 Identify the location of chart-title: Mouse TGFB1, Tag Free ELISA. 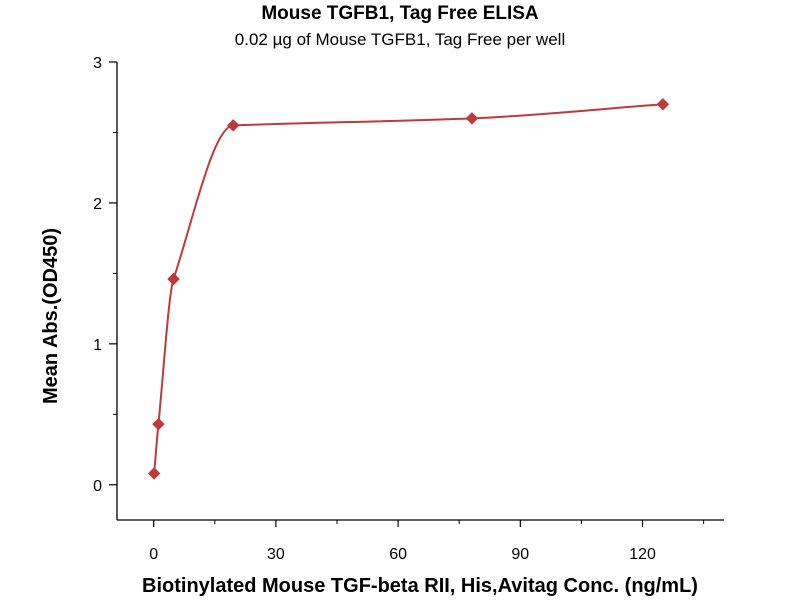
(400, 13).